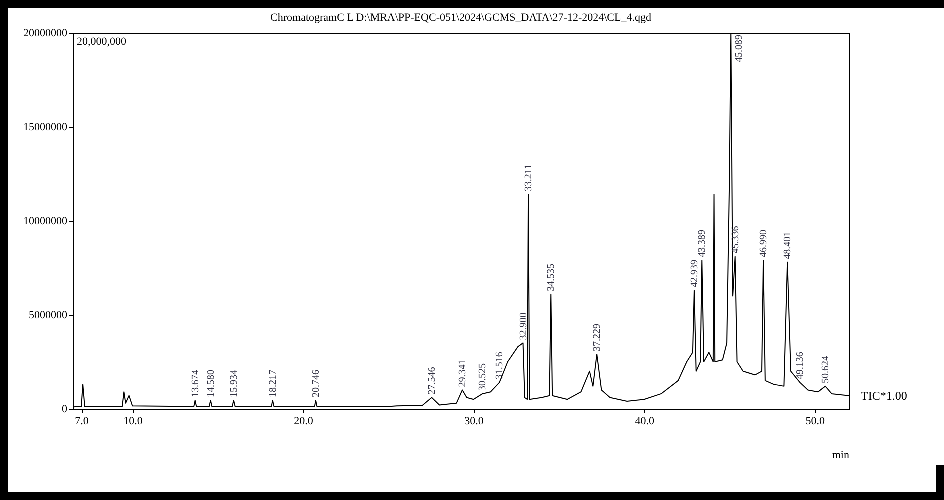 Image resolution: width=944 pixels, height=500 pixels. What do you see at coordinates (65, 410) in the screenshot?
I see `y-tick-label: 0` at bounding box center [65, 410].